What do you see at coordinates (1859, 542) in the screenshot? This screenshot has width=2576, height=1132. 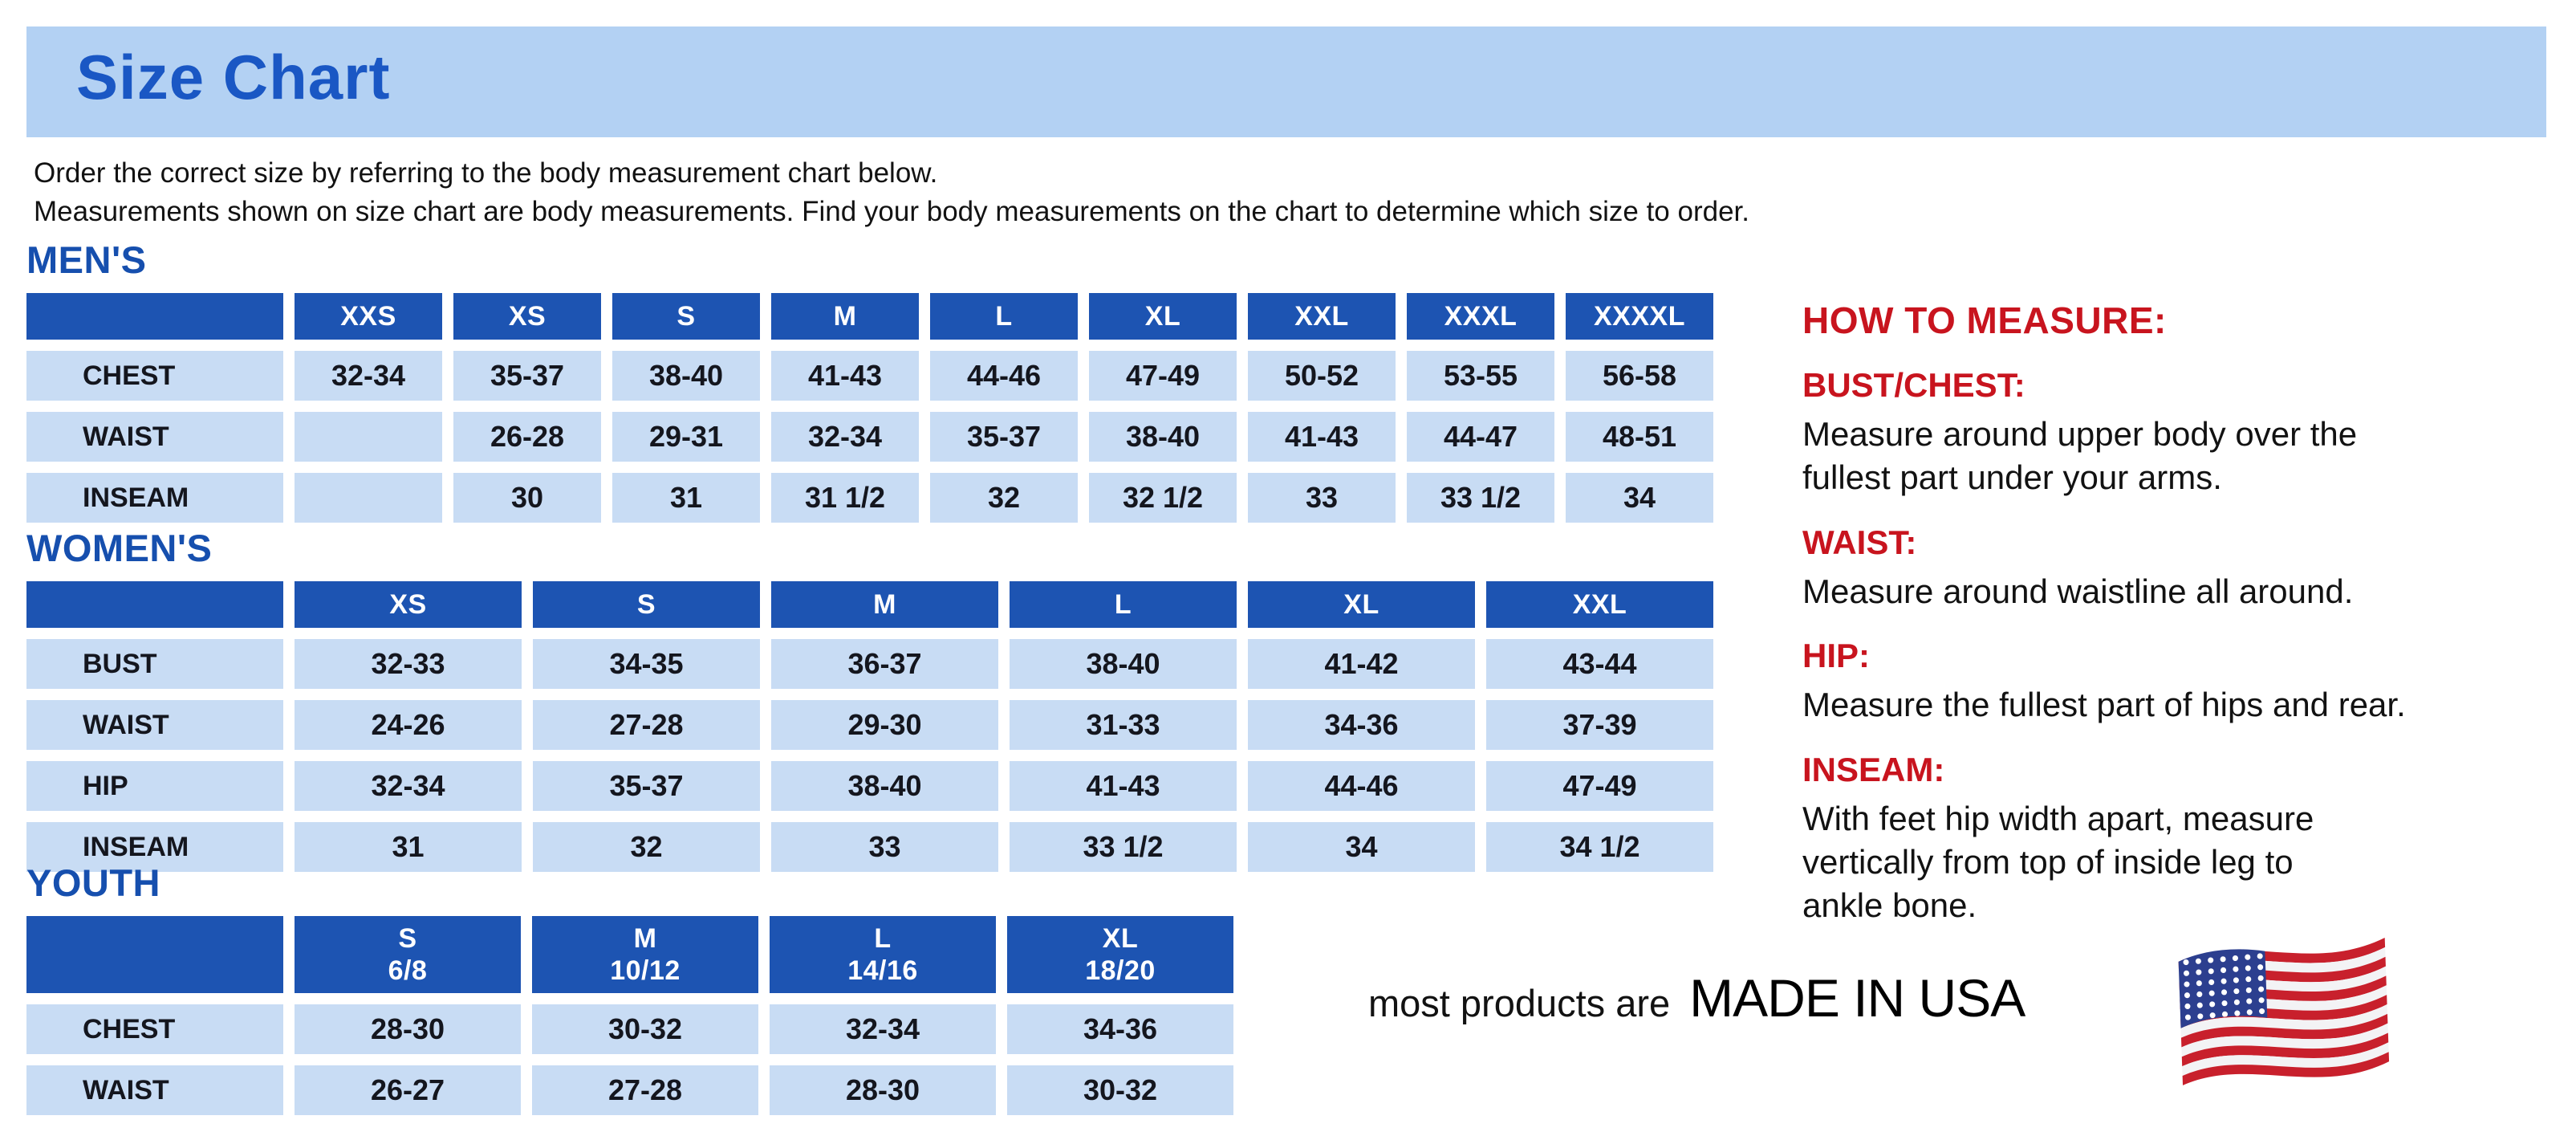 I see `waist-label: WAIST:` at bounding box center [1859, 542].